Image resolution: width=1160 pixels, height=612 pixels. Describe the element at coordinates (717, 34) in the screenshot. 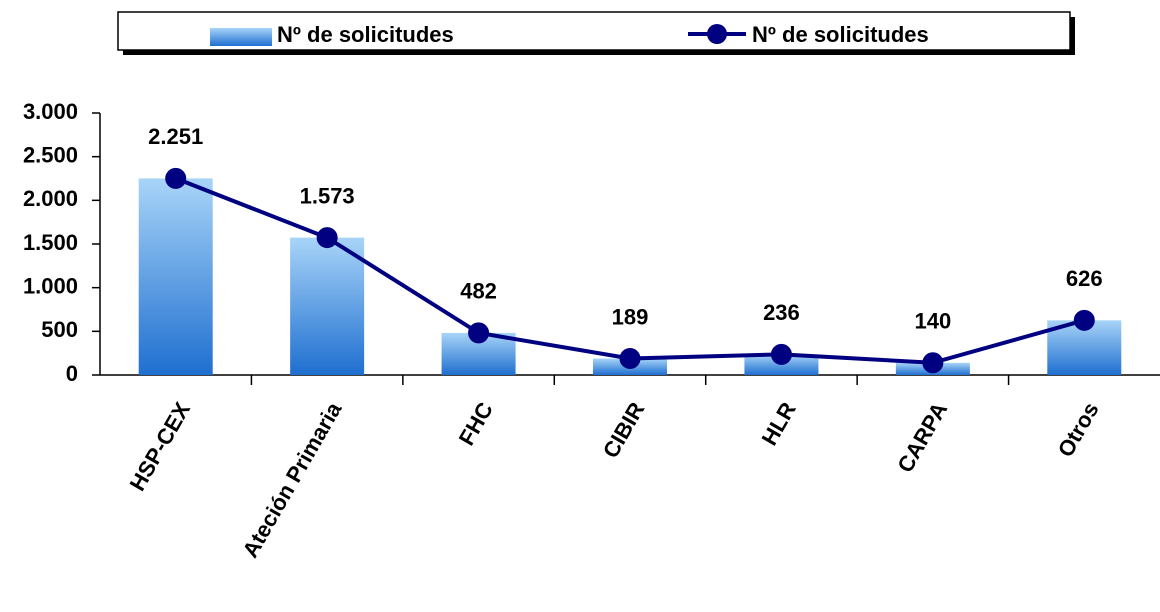

I see `legend-marker` at that location.